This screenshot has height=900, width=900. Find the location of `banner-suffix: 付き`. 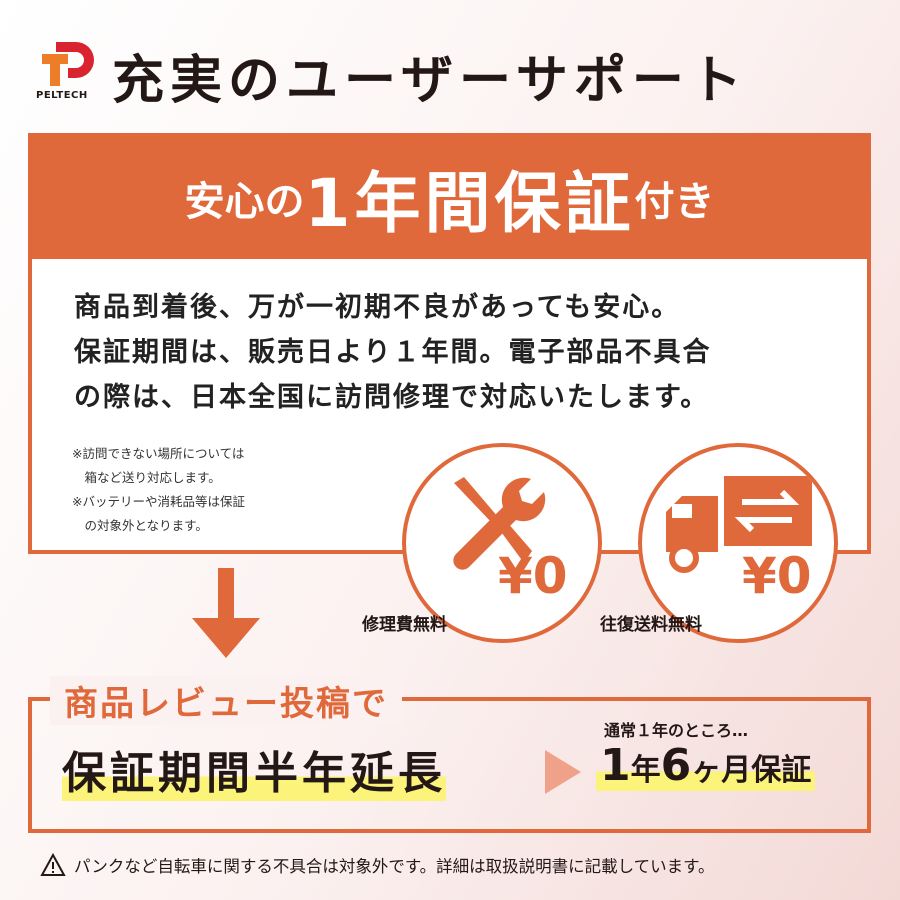

banner-suffix: 付き is located at coordinates (674, 202).